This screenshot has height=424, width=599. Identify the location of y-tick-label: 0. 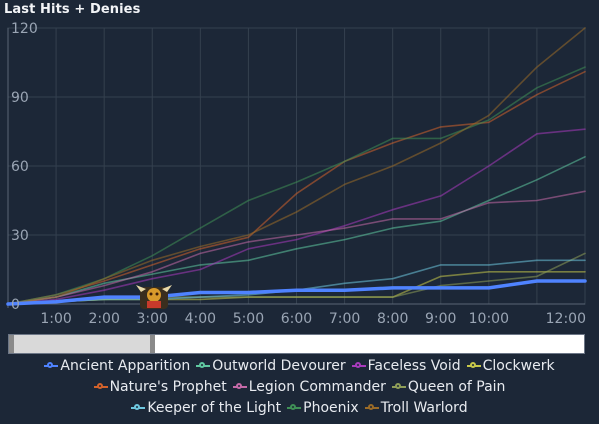
(15, 305).